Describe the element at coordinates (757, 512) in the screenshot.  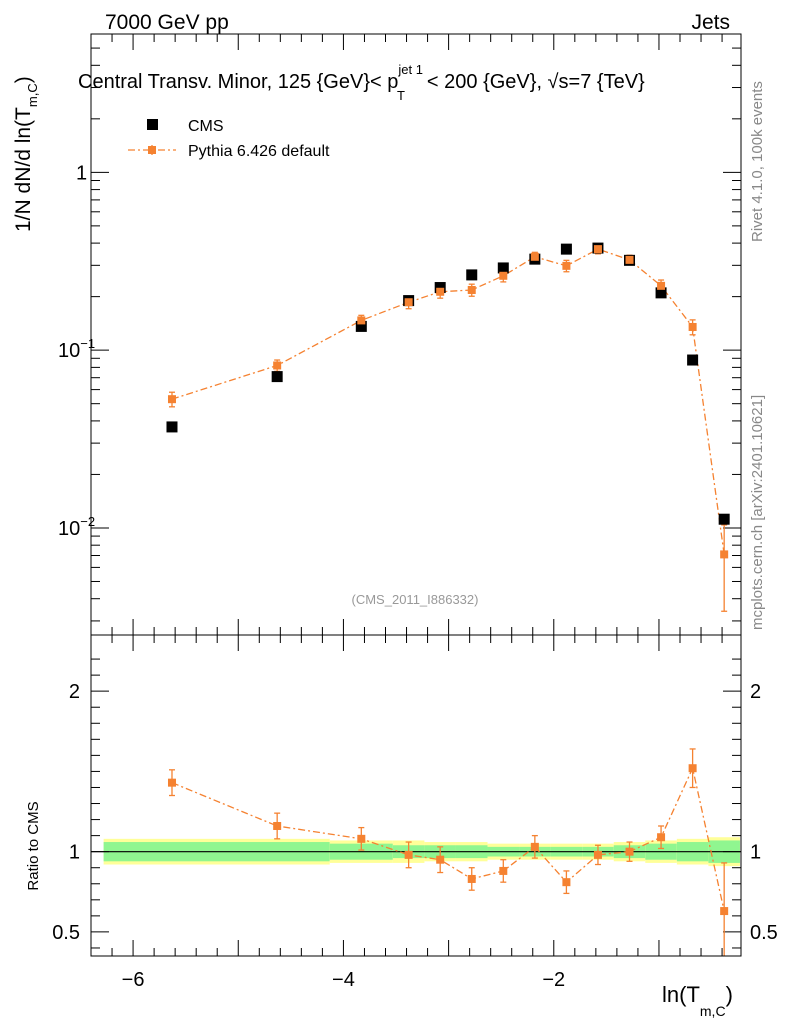
I see `mcplots-label: mcplots.cern.ch [arXiv:2401.10621]` at that location.